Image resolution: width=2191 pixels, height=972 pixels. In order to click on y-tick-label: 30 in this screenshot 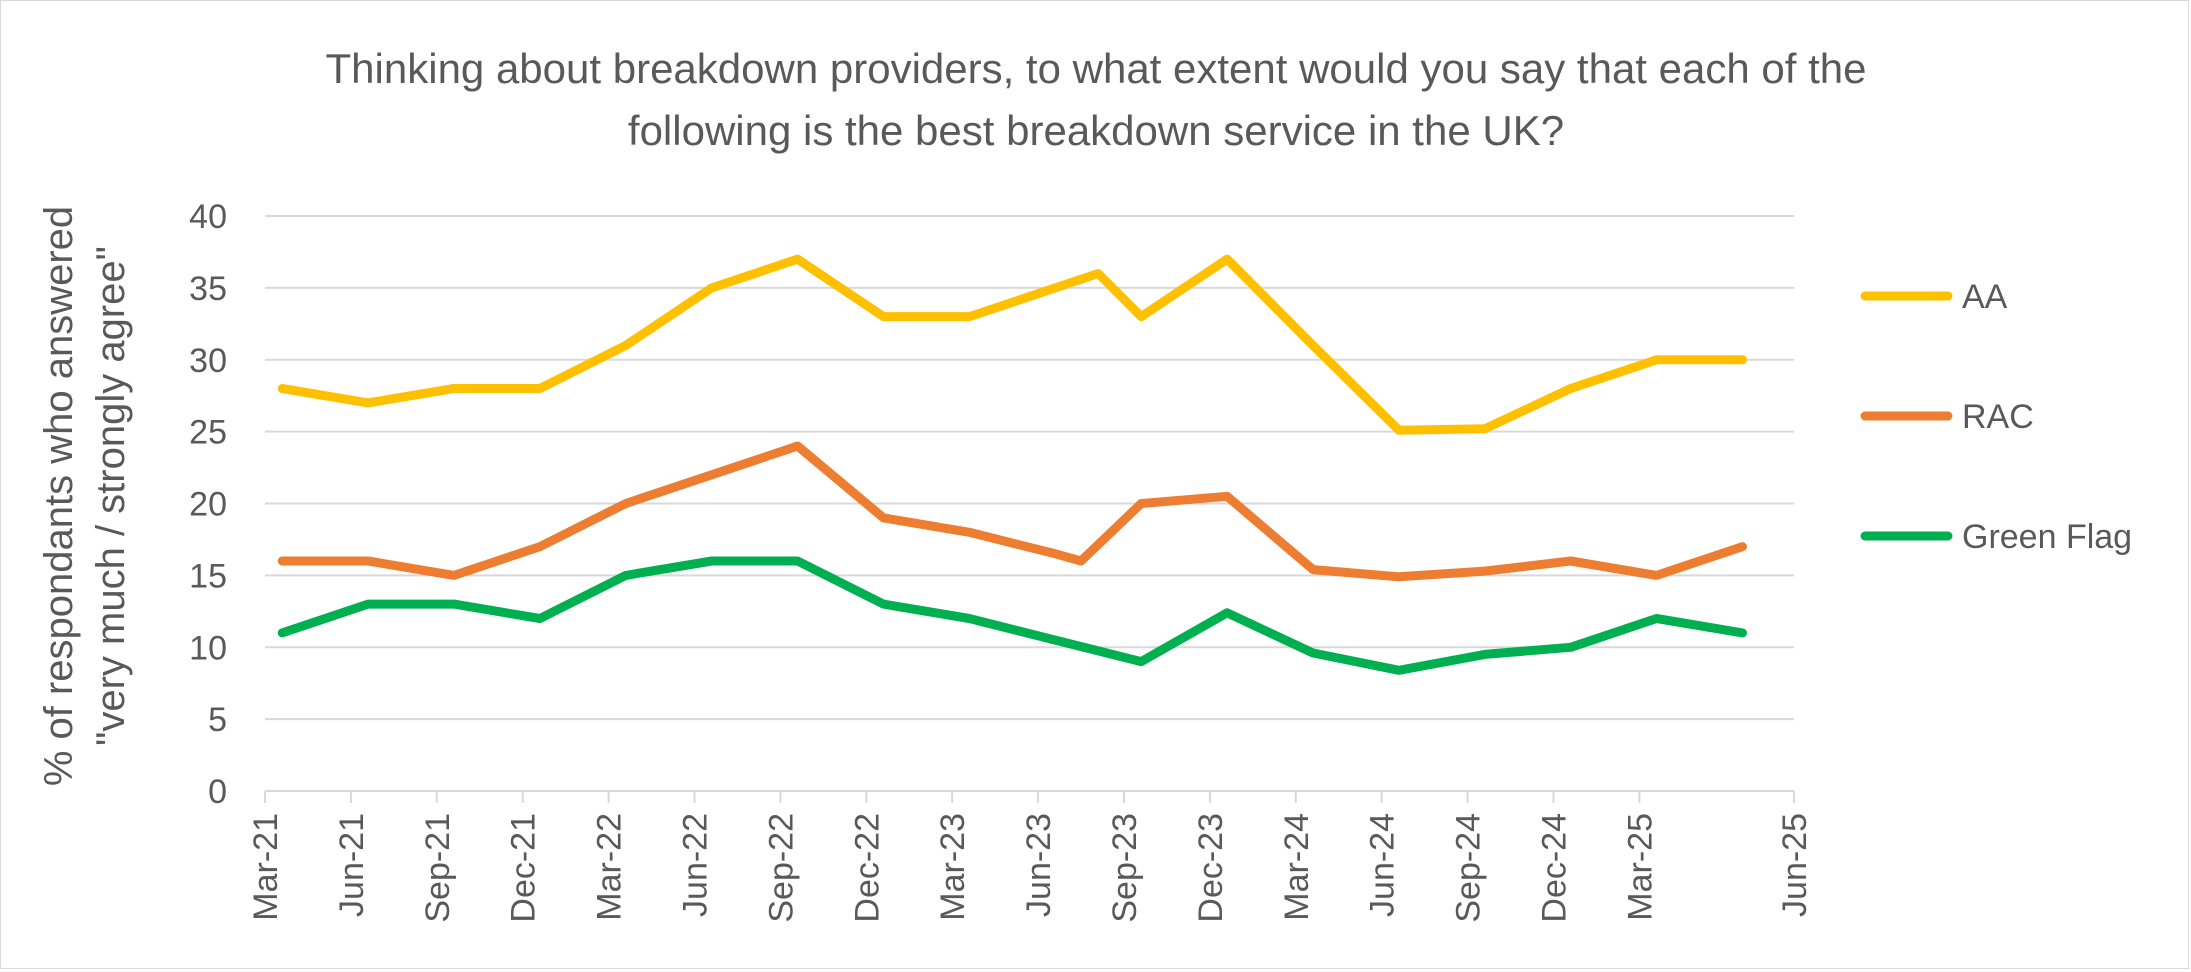, I will do `click(208, 361)`.